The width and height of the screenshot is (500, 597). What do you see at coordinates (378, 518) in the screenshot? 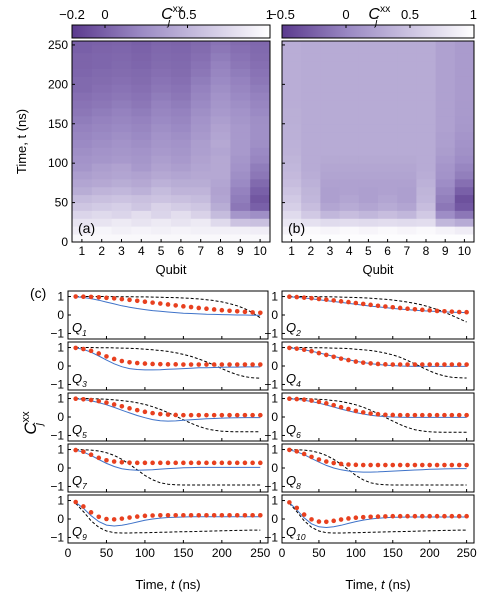
I see `dashed-line` at bounding box center [378, 518].